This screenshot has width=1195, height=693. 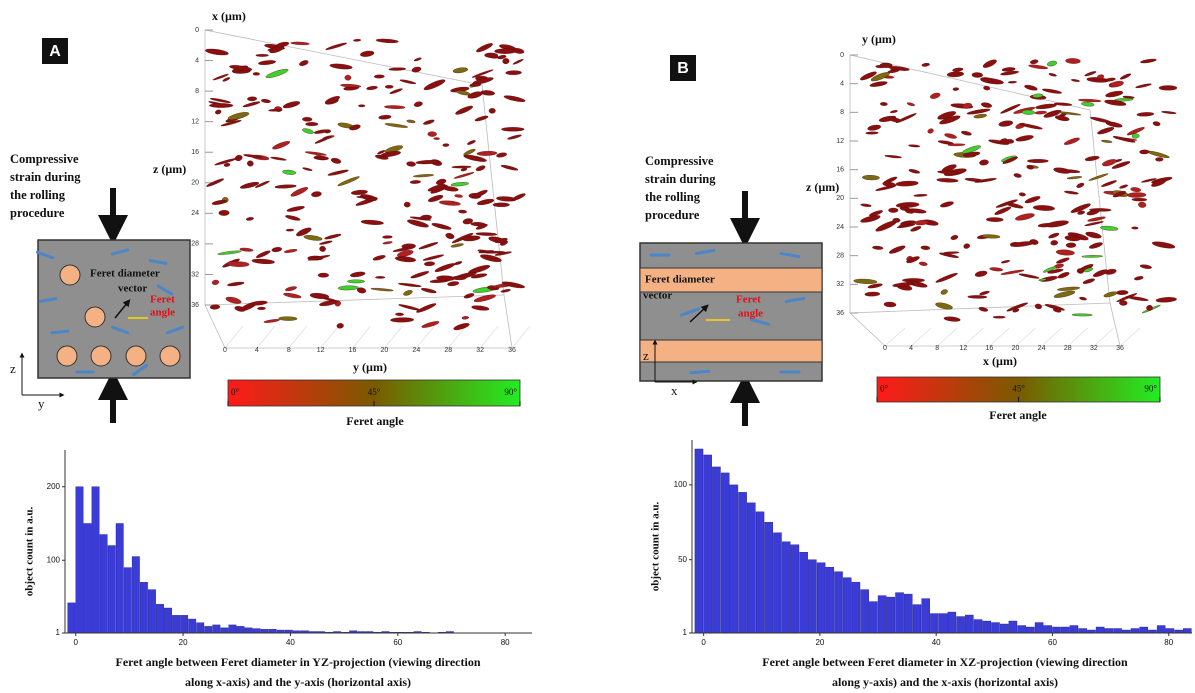 What do you see at coordinates (55, 51) in the screenshot?
I see `panel-label: A` at bounding box center [55, 51].